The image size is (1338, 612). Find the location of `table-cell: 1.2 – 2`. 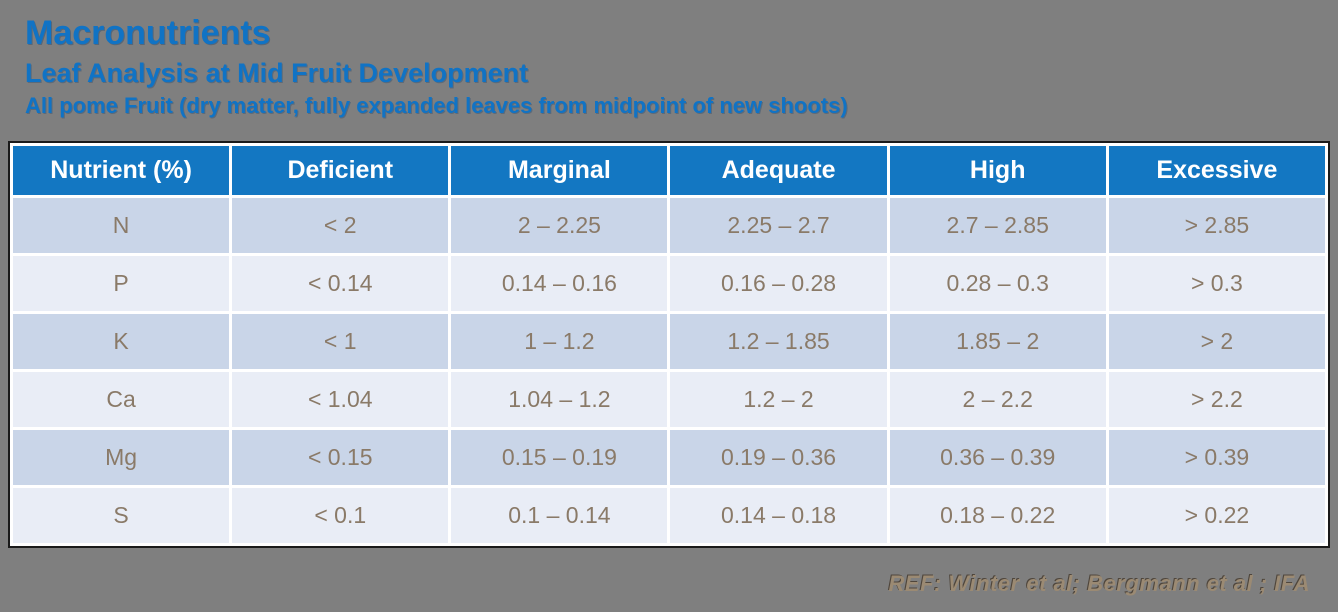

table-cell: 1.2 – 2 is located at coordinates (778, 399).